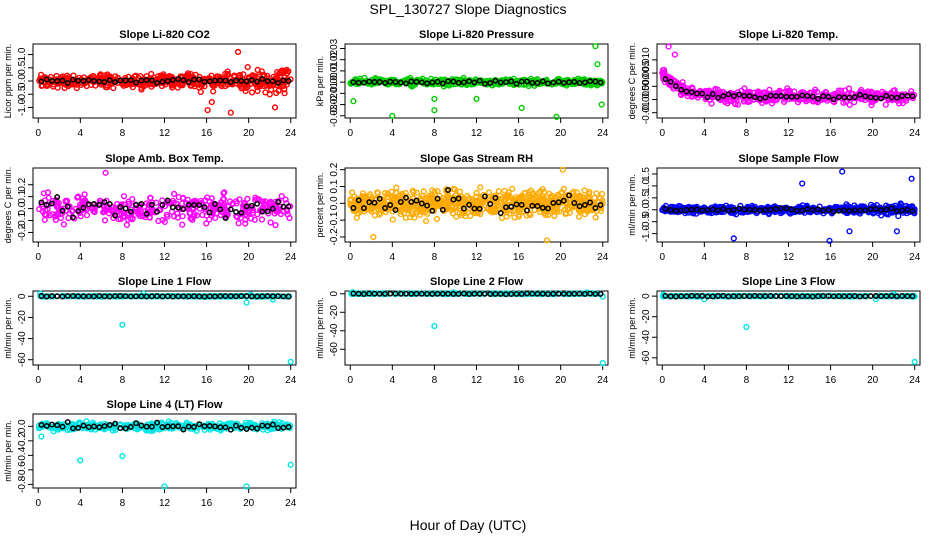 The image size is (936, 540). What do you see at coordinates (22, 441) in the screenshot?
I see `y-tick-label: -0.2` at bounding box center [22, 441].